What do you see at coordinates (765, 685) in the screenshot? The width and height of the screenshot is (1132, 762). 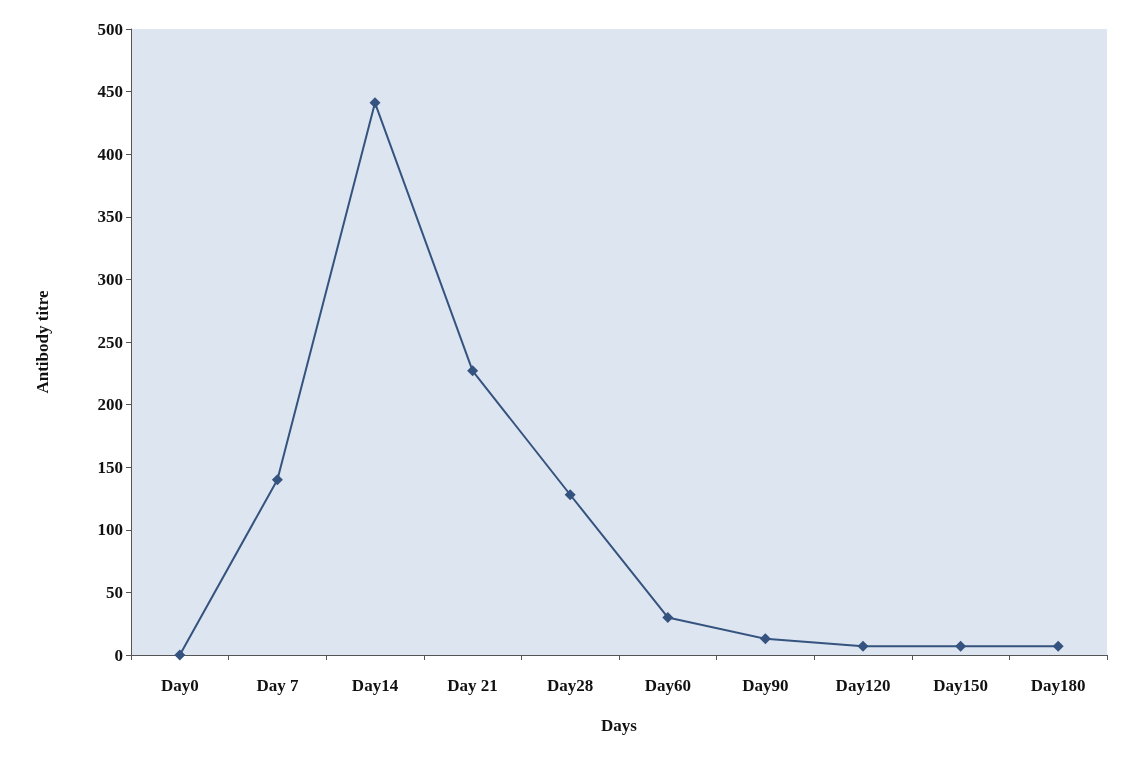 I see `x-tick-label: Day90` at bounding box center [765, 685].